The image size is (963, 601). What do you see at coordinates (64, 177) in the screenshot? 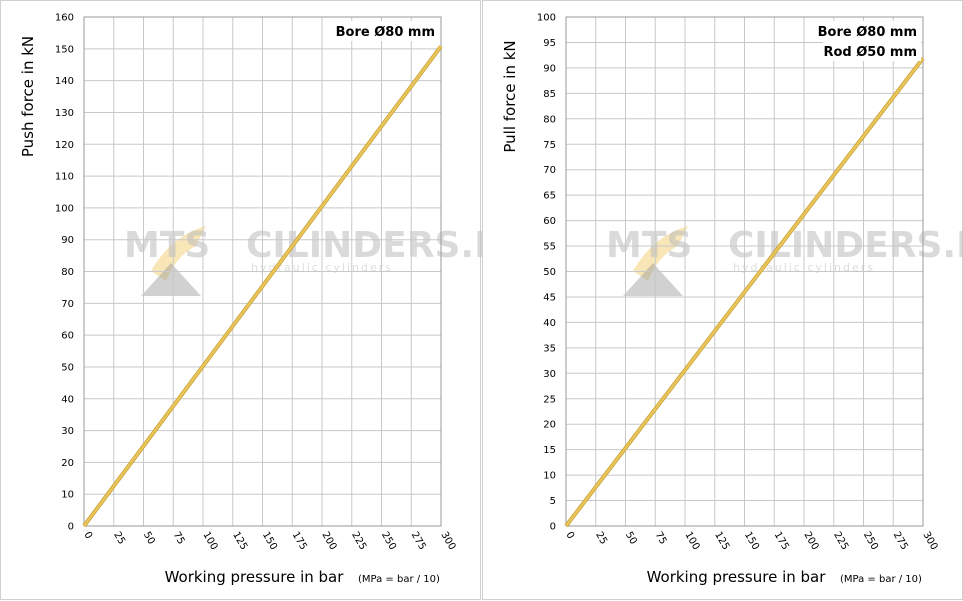
I see `y-tick-label: 110` at bounding box center [64, 177].